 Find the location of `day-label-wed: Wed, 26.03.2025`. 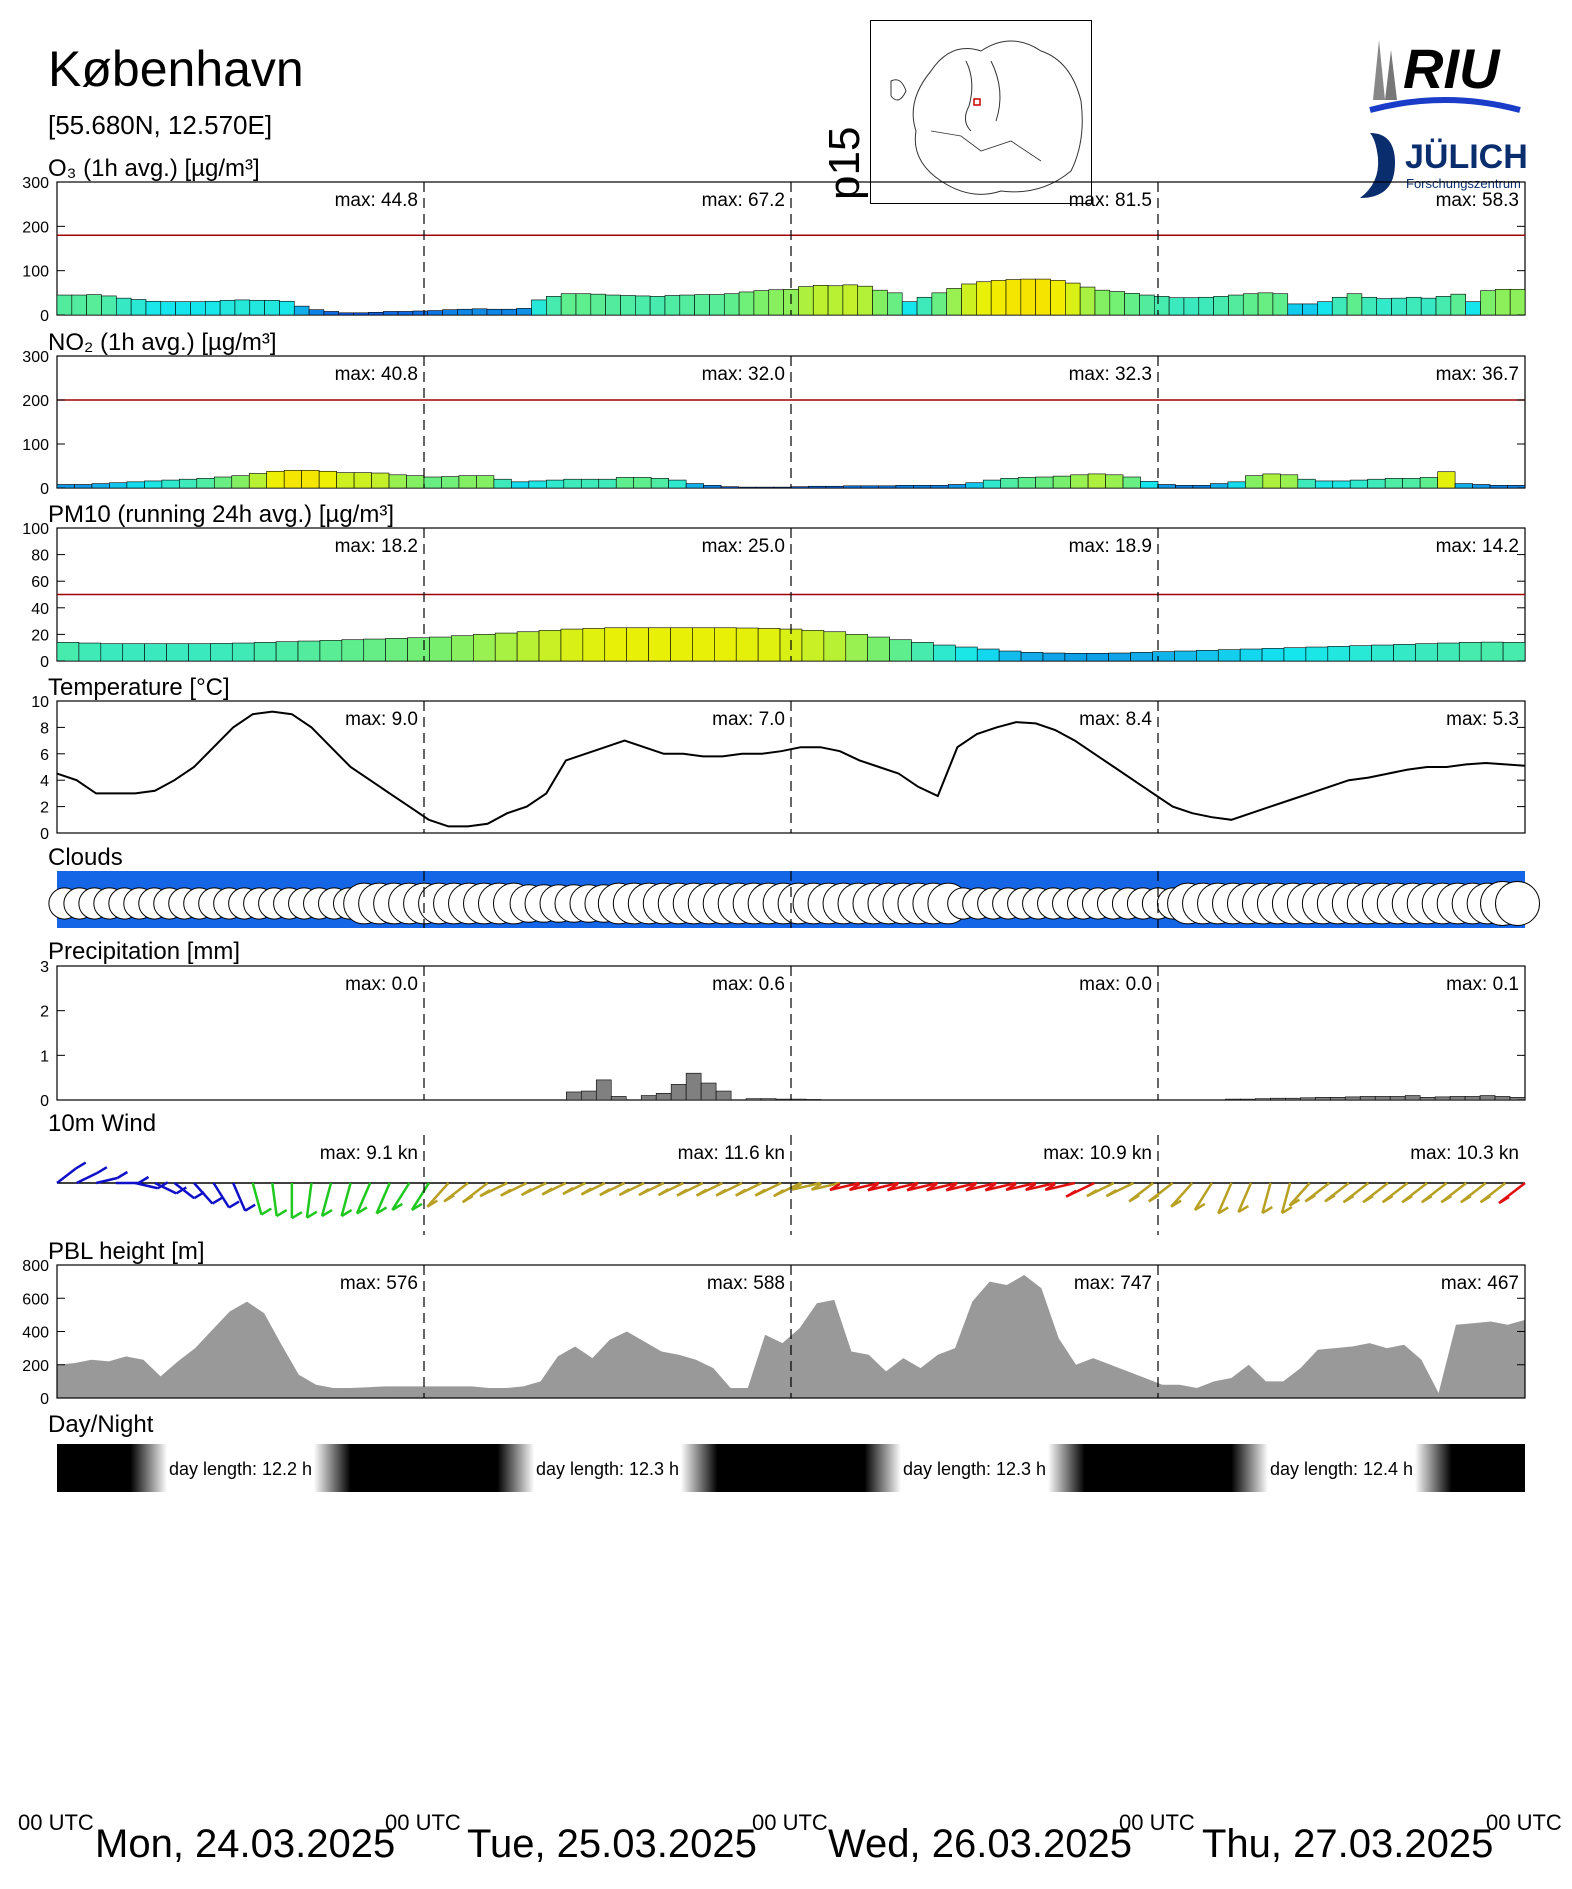

day-label-wed: Wed, 26.03.2025 is located at coordinates (980, 1844).